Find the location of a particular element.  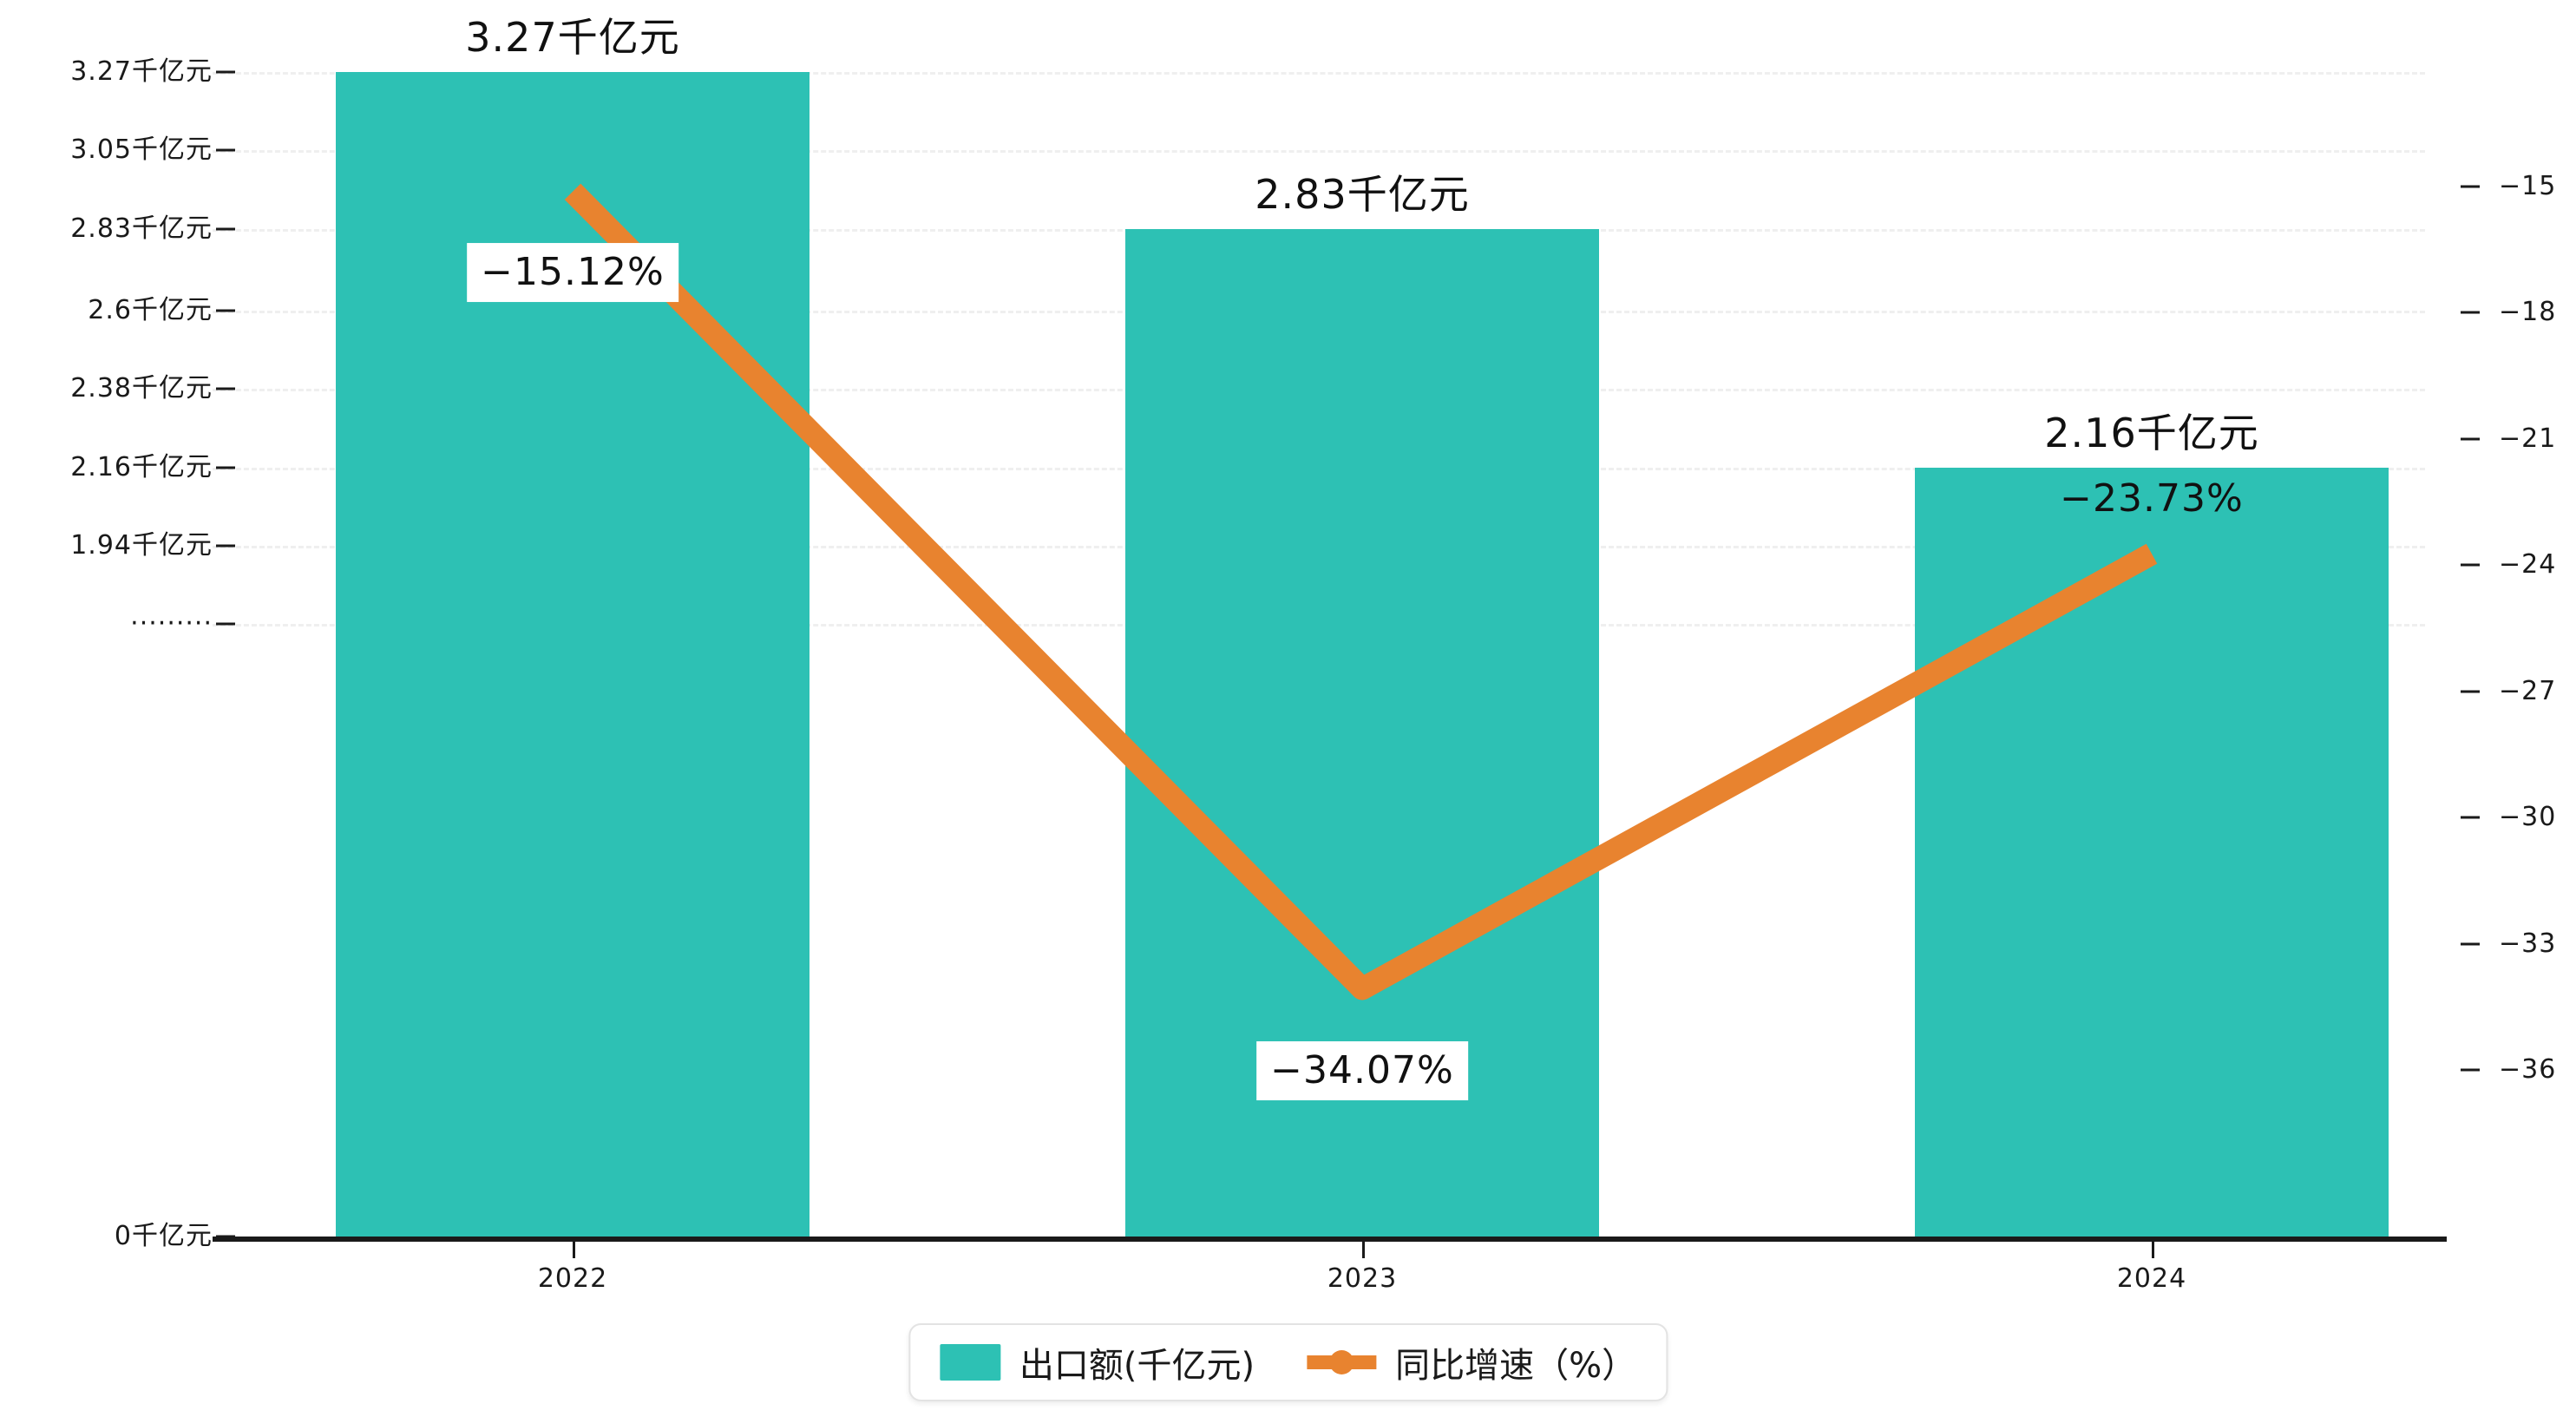

bar-value-label-2024: 2.16千亿元 is located at coordinates (2151, 433).